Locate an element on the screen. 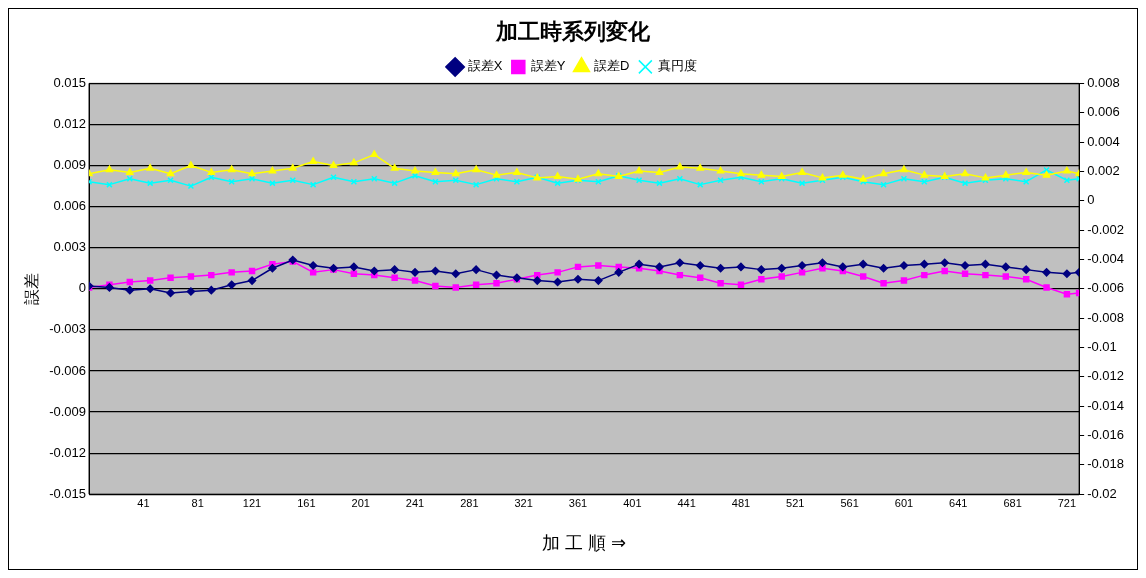 Image resolution: width=1146 pixels, height=578 pixels. y-tick-label: -0.006 is located at coordinates (68, 370).